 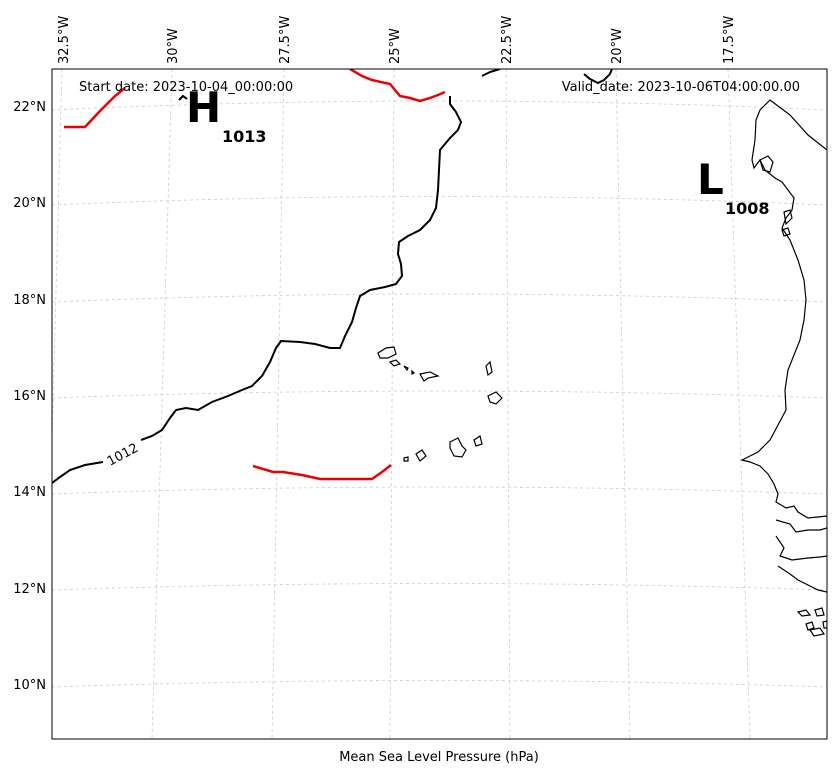 What do you see at coordinates (203, 107) in the screenshot?
I see `high-pressure-symbol: H` at bounding box center [203, 107].